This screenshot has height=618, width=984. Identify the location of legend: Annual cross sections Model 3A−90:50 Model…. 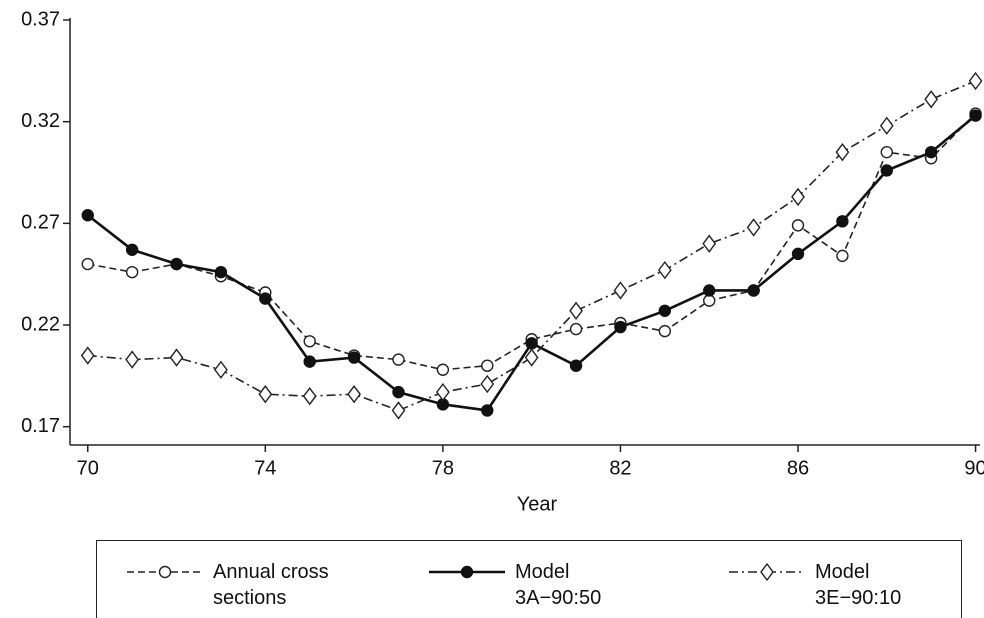
(529, 579).